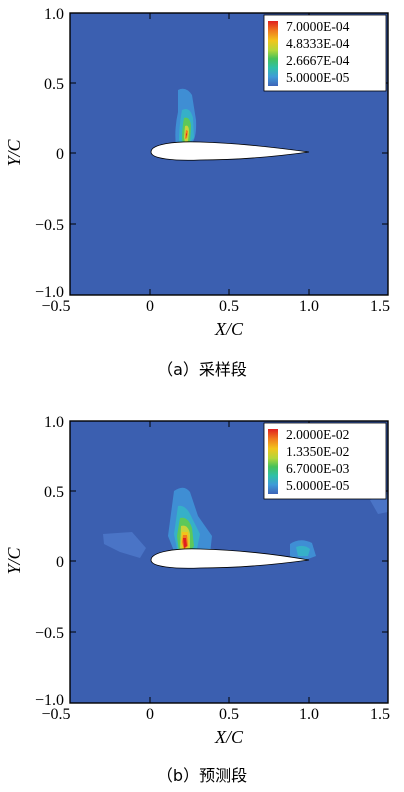 The image size is (404, 792). What do you see at coordinates (317, 451) in the screenshot?
I see `legend-entry: 1.3350E-02` at bounding box center [317, 451].